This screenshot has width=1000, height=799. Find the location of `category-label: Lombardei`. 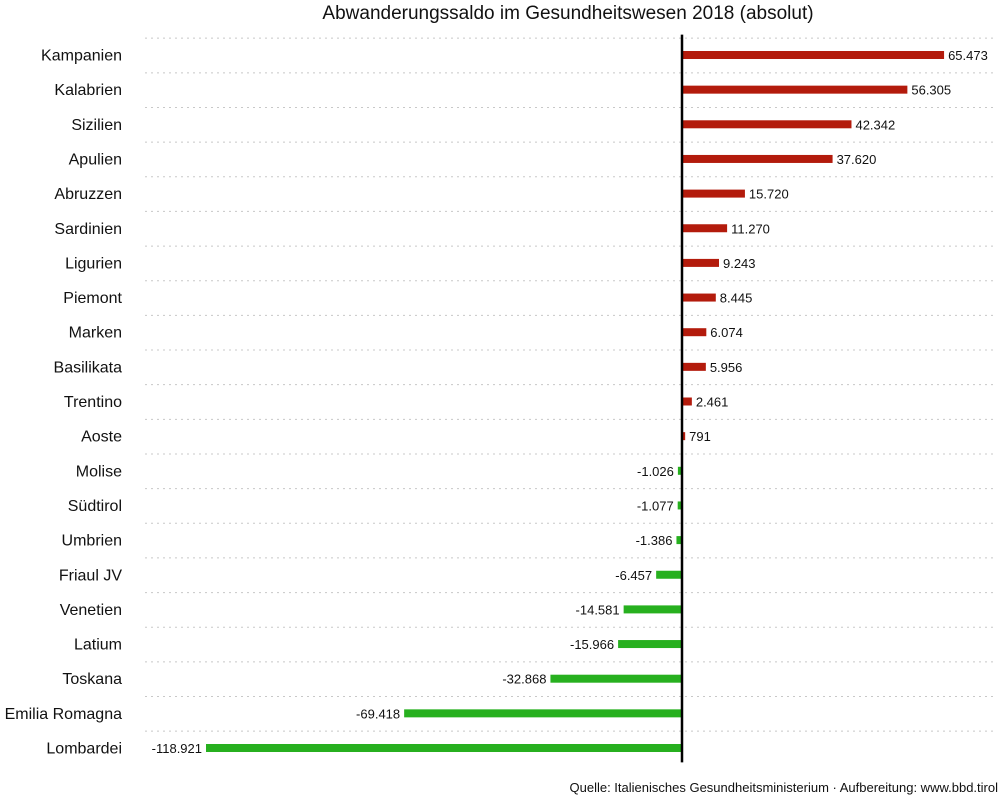

category-label: Lombardei is located at coordinates (84, 749).